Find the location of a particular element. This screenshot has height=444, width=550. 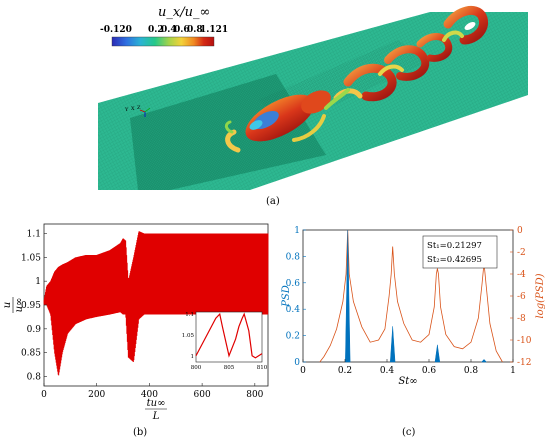

x-axis-label: St∞ is located at coordinates (407, 381).